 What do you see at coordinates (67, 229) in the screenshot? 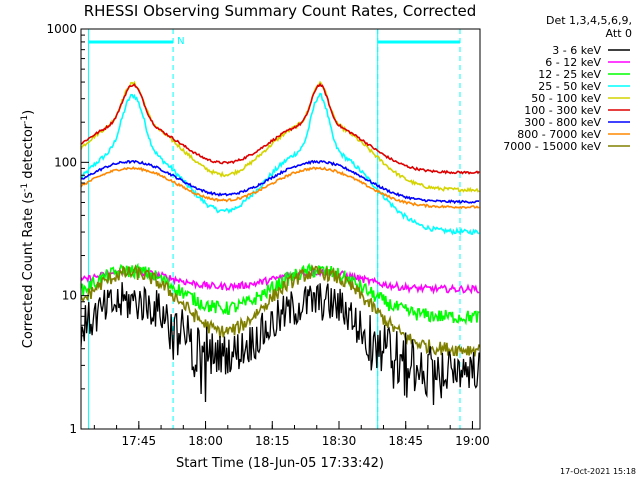
I see `y-axis: 1 10 100 1000` at bounding box center [67, 229].